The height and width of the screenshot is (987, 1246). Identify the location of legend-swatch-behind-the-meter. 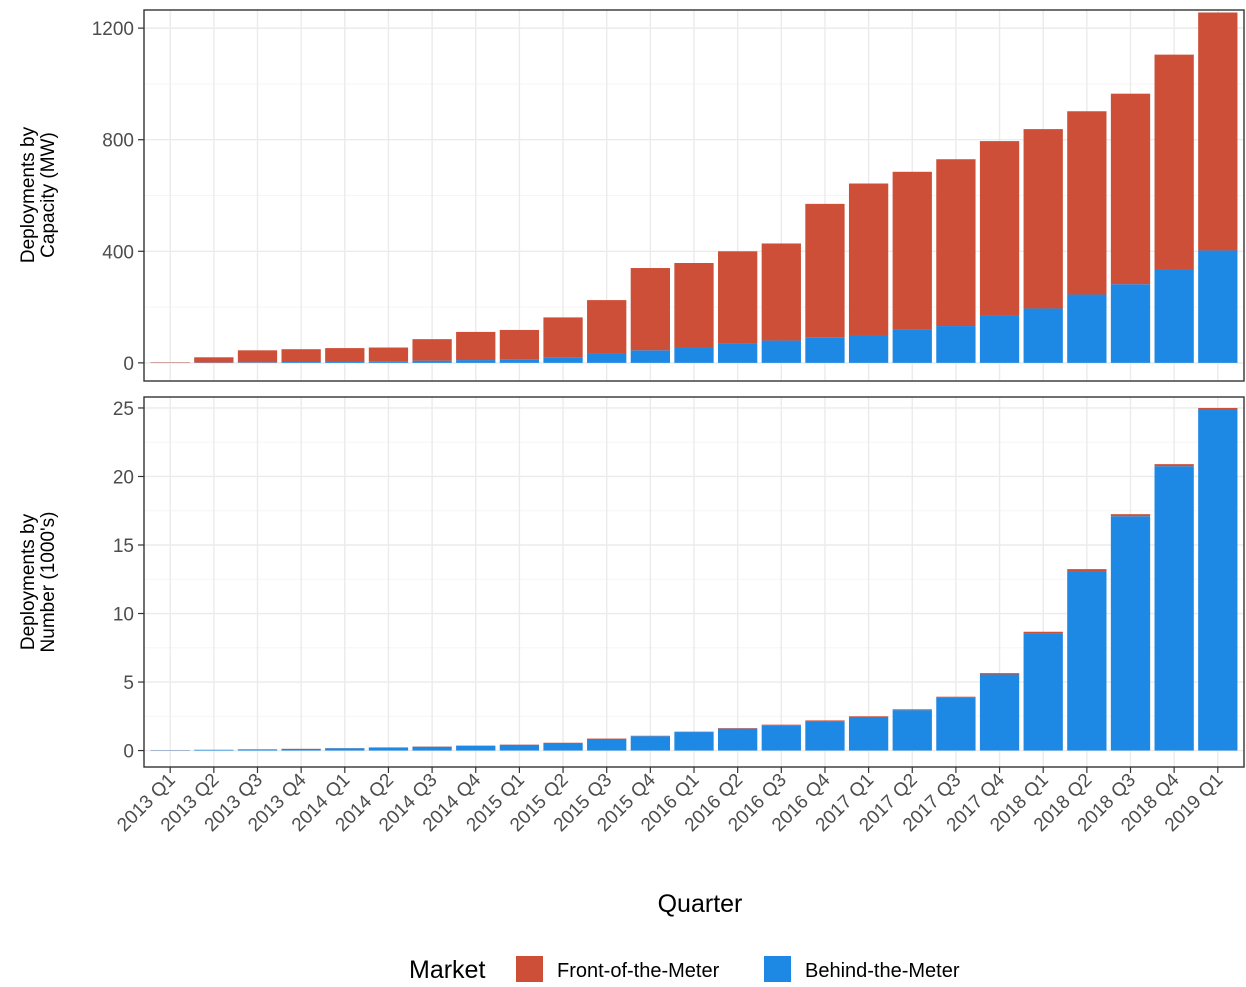
(777, 969).